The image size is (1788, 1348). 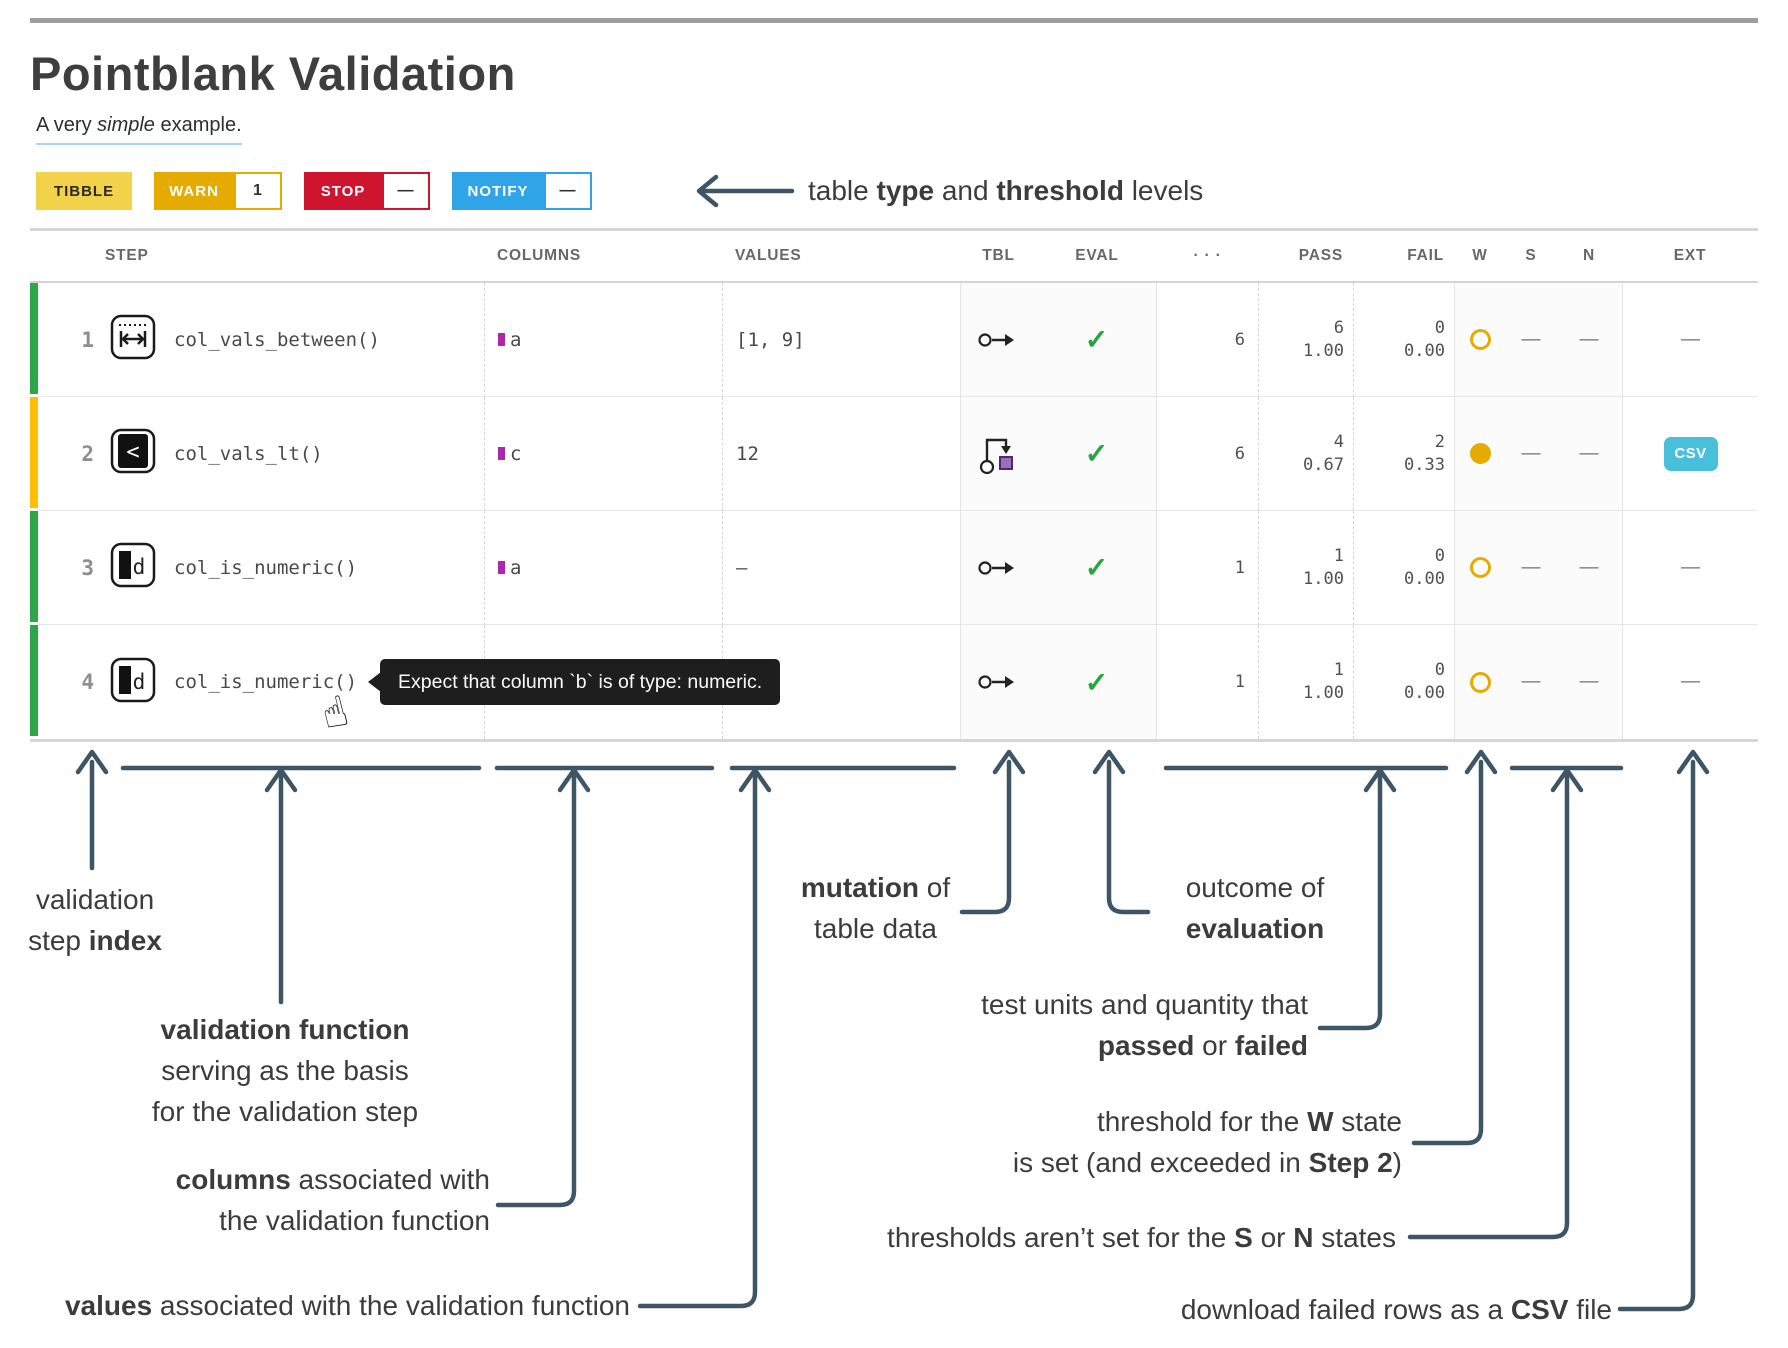 What do you see at coordinates (84, 191) in the screenshot?
I see `table-type-badge: TIBBLE` at bounding box center [84, 191].